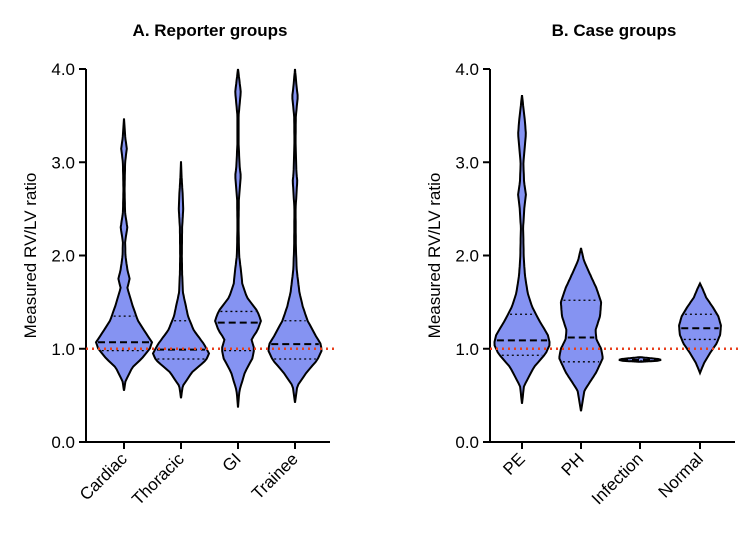 The width and height of the screenshot is (751, 540). Describe the element at coordinates (522, 249) in the screenshot. I see `violin-pe` at that location.